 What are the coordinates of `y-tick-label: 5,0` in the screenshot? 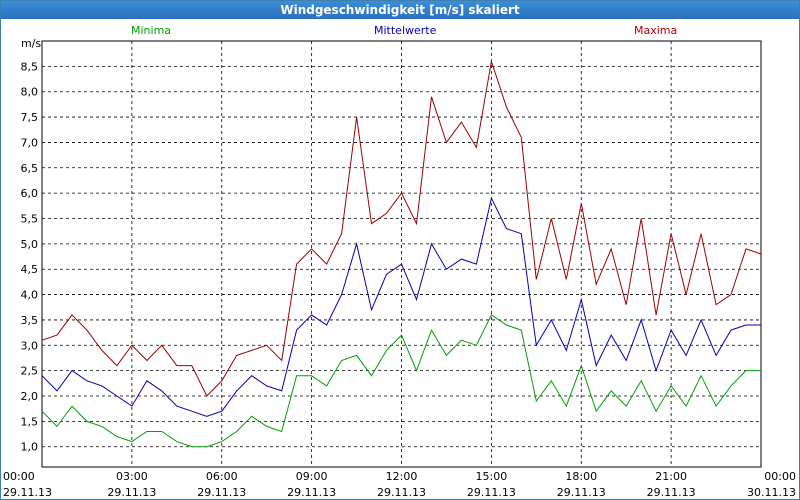 It's located at (30, 244).